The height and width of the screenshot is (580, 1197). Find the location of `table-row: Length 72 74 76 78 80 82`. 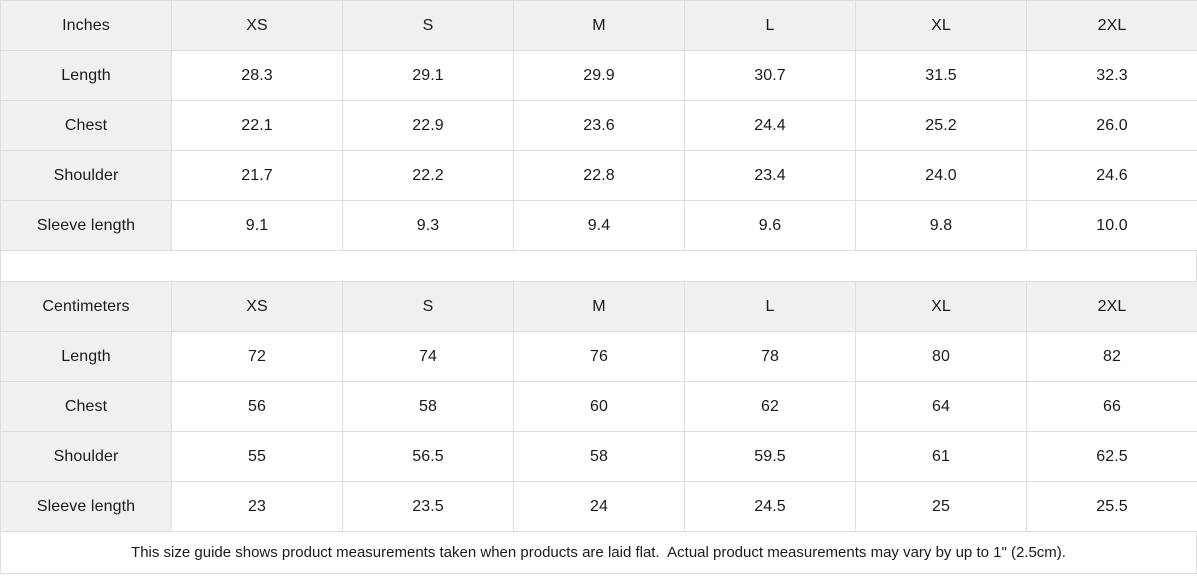

table-row: Length 72 74 76 78 80 82 is located at coordinates (598, 356).